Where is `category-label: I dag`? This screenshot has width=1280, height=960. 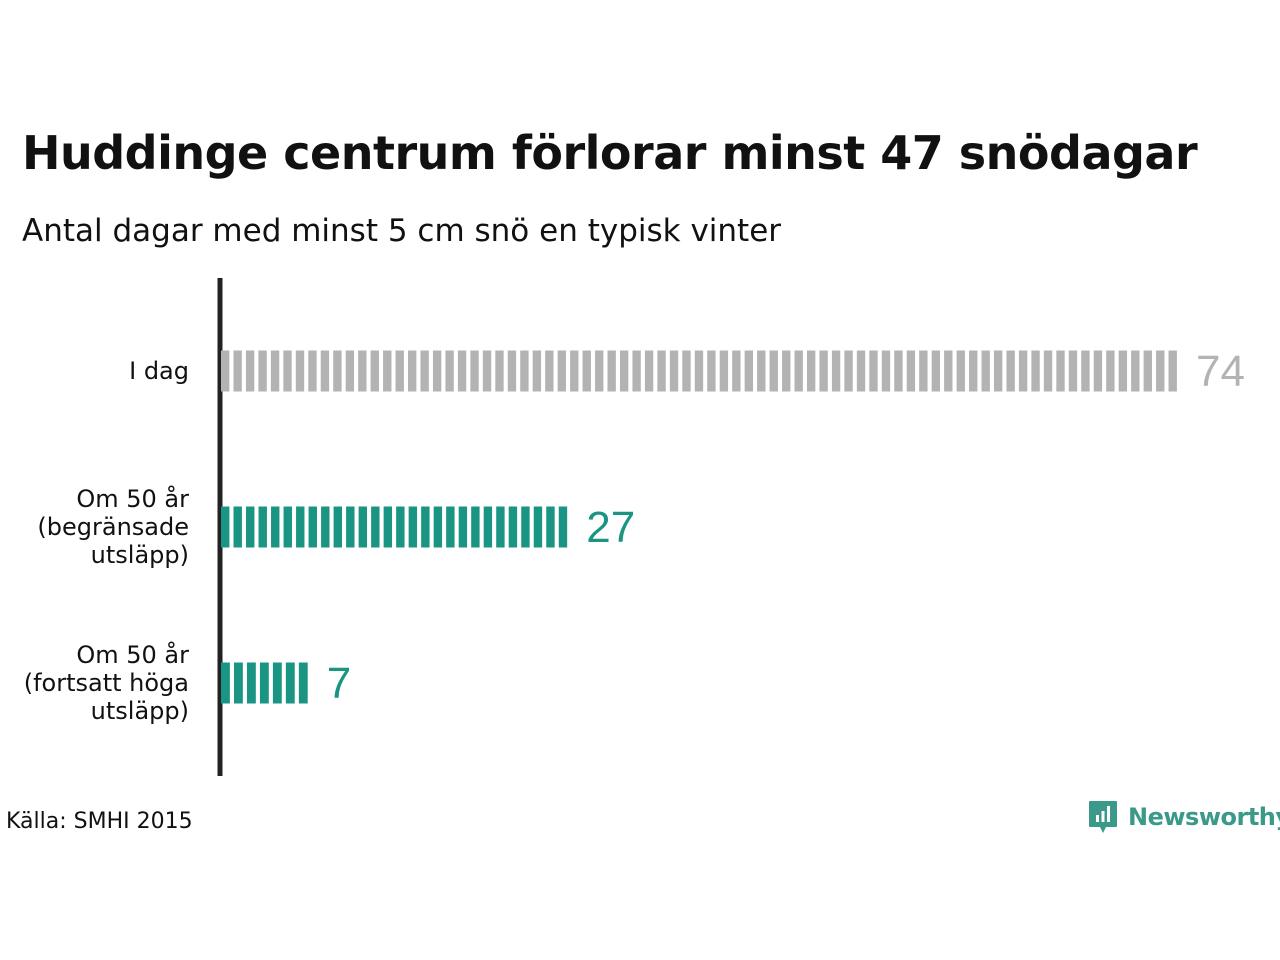
category-label: I dag is located at coordinates (159, 371).